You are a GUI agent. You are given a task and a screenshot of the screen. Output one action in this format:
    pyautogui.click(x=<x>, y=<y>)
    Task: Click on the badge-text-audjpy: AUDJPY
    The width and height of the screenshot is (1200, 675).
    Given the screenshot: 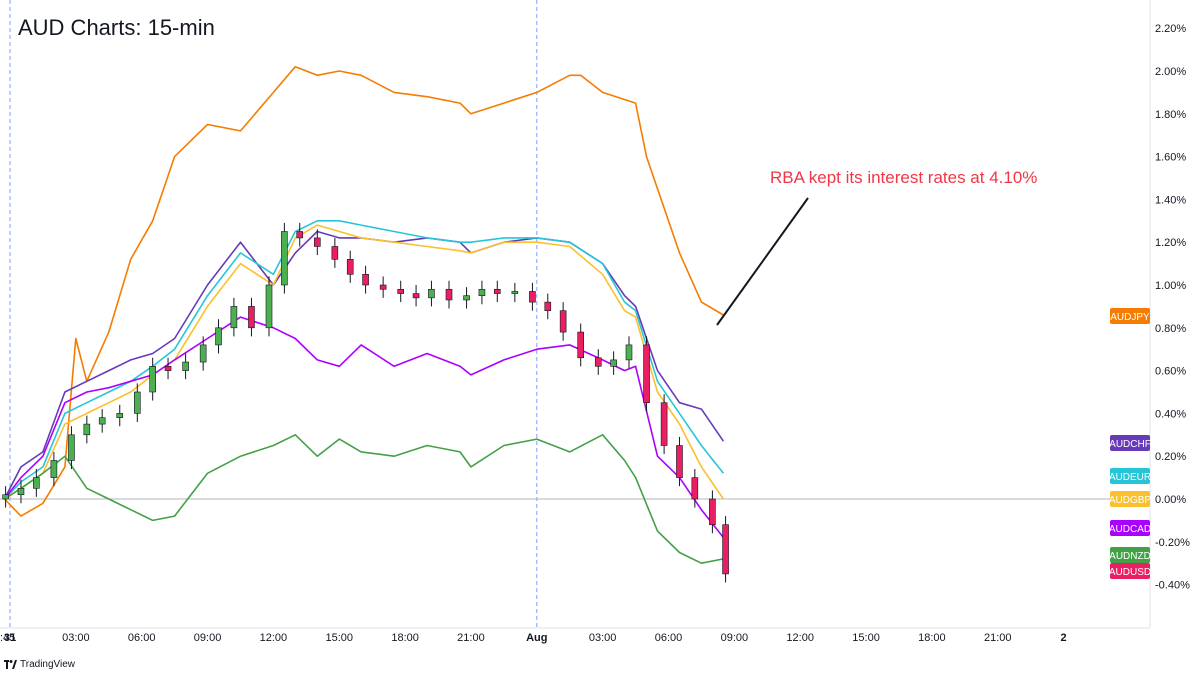 What is the action you would take?
    pyautogui.click(x=1130, y=317)
    